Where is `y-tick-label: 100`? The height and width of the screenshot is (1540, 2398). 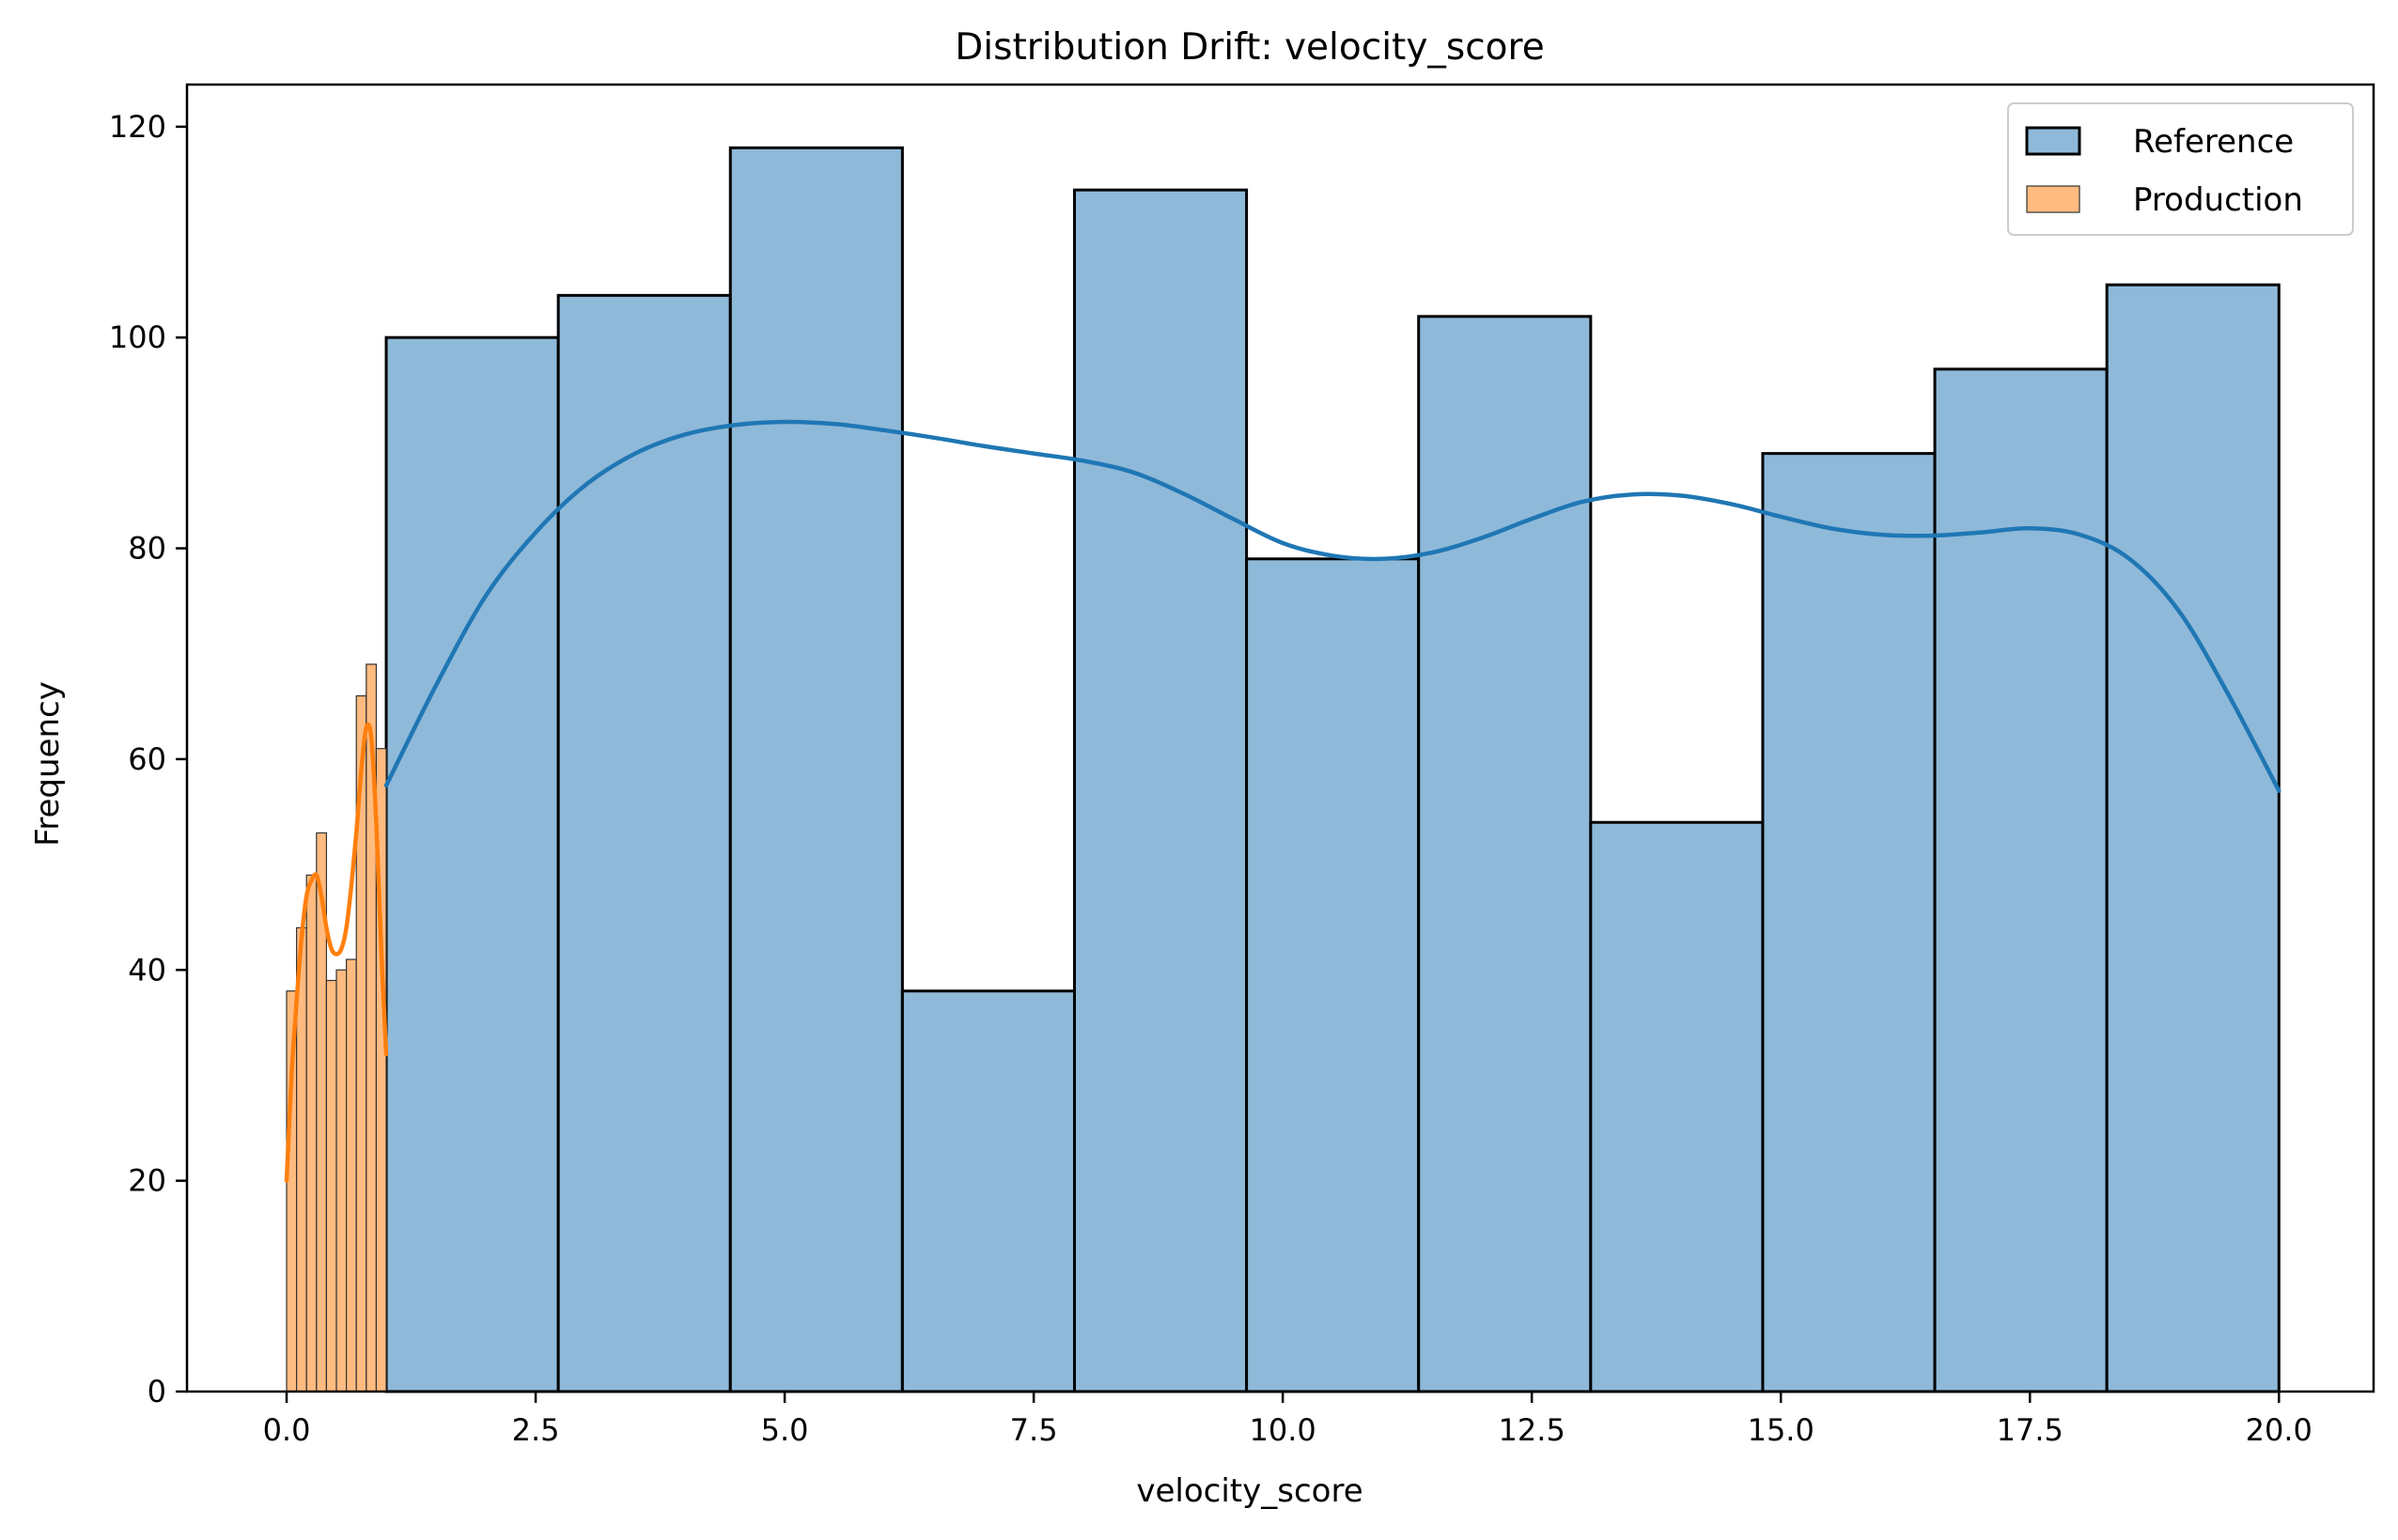
y-tick-label: 100 is located at coordinates (137, 337).